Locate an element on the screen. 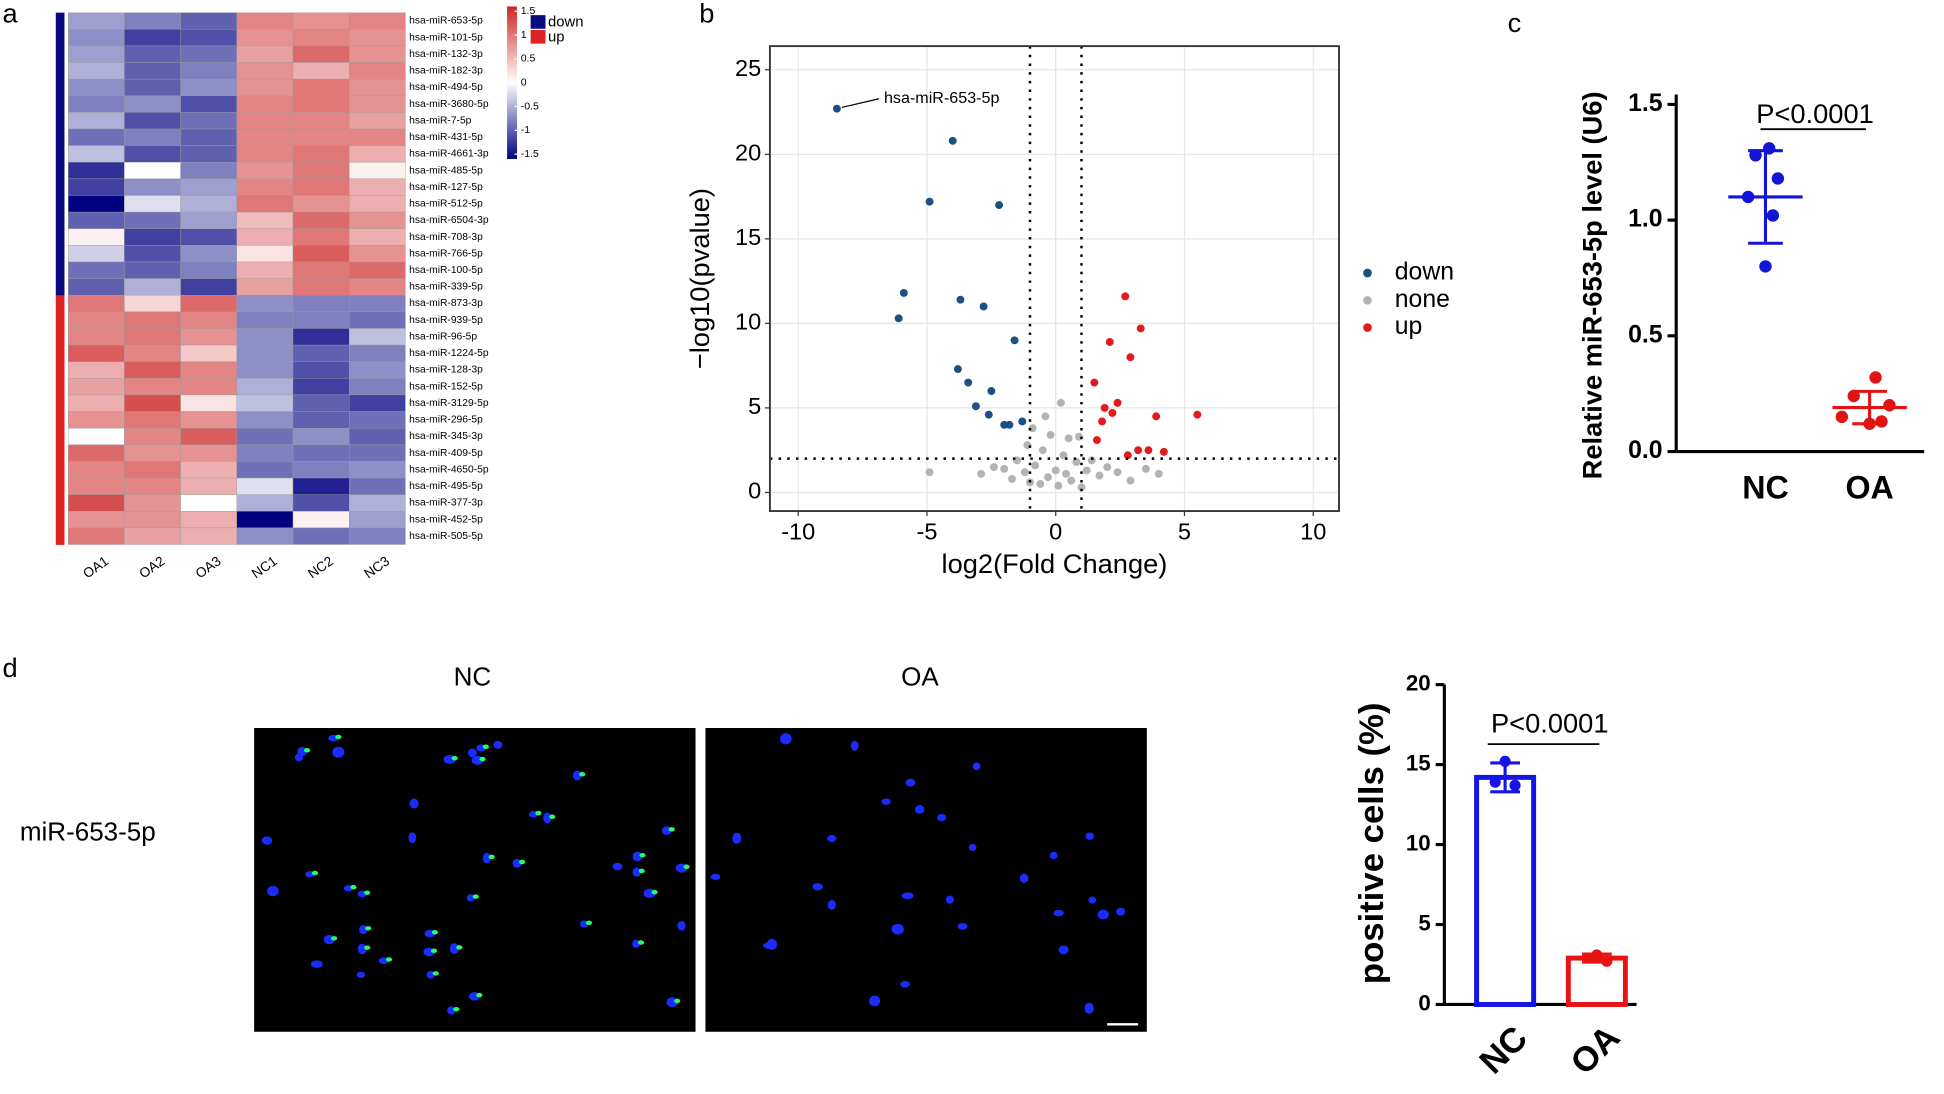 This screenshot has height=1094, width=1944. color-tick-label: 0.5 is located at coordinates (528, 59).